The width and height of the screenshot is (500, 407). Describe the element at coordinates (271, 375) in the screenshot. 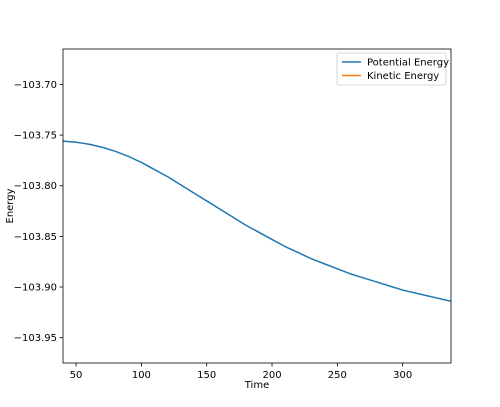

I see `x-tick-label: 200` at that location.